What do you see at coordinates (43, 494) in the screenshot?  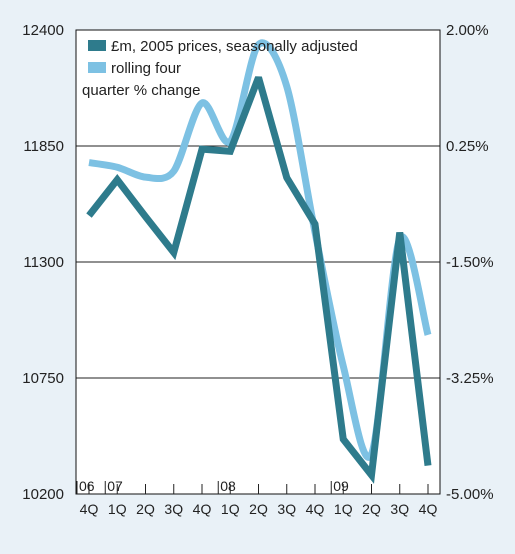 I see `y-left-tick-label: 10200` at bounding box center [43, 494].